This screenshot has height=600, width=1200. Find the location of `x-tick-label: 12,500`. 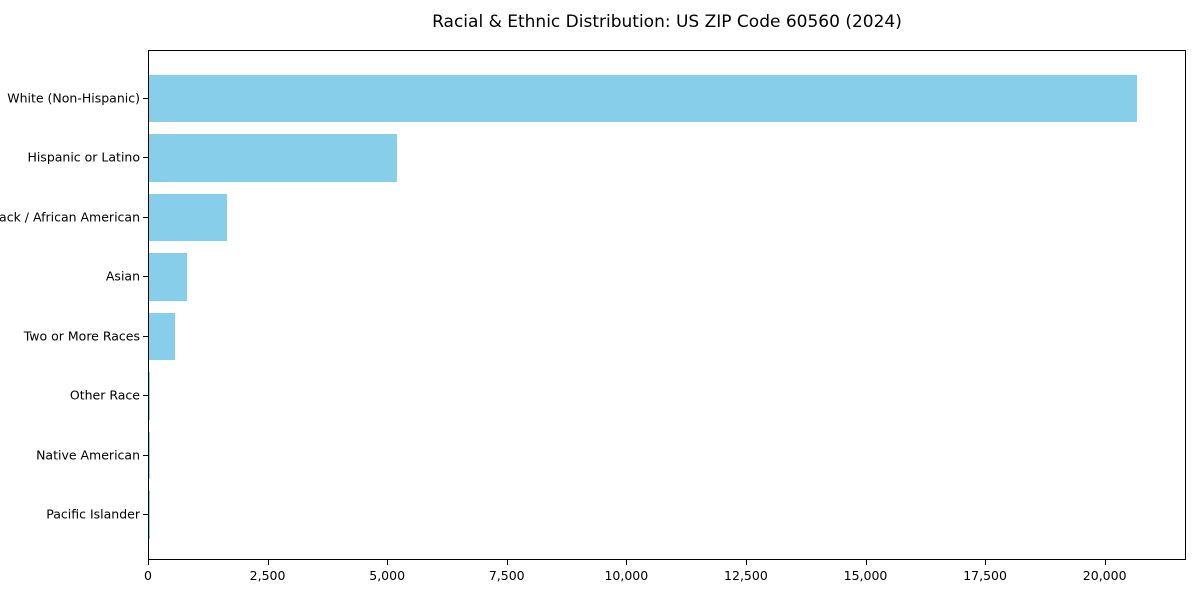

x-tick-label: 12,500 is located at coordinates (746, 575).